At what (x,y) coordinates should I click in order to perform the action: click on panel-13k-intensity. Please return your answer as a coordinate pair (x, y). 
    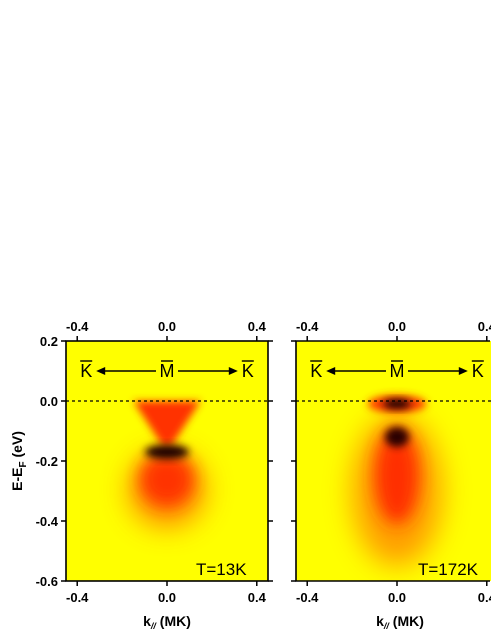
    Looking at the image, I should click on (167, 464).